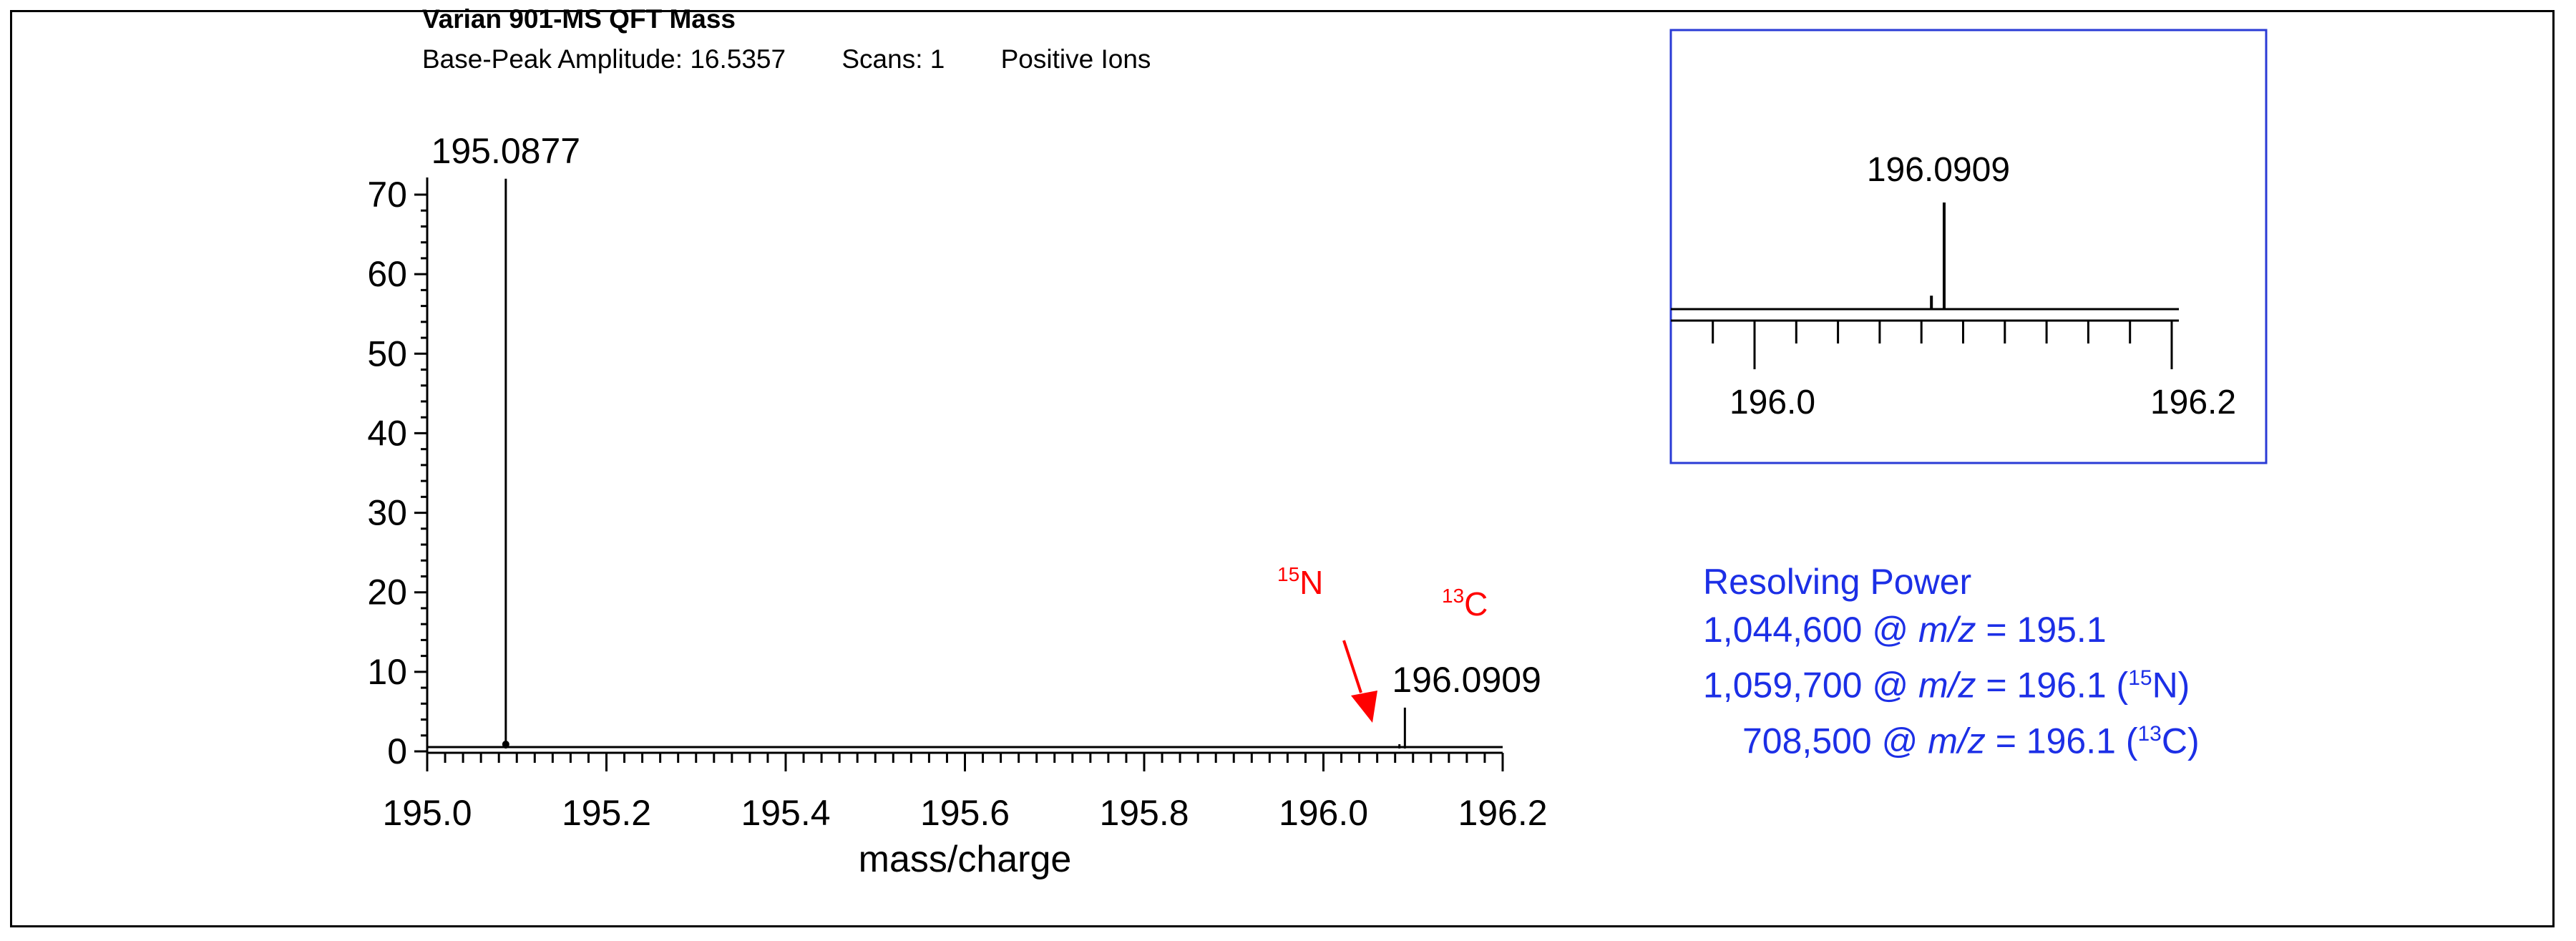 The image size is (2576, 941). I want to click on resolving-power-line-1: 1,044,600 @ m/z = 195.1, so click(1951, 630).